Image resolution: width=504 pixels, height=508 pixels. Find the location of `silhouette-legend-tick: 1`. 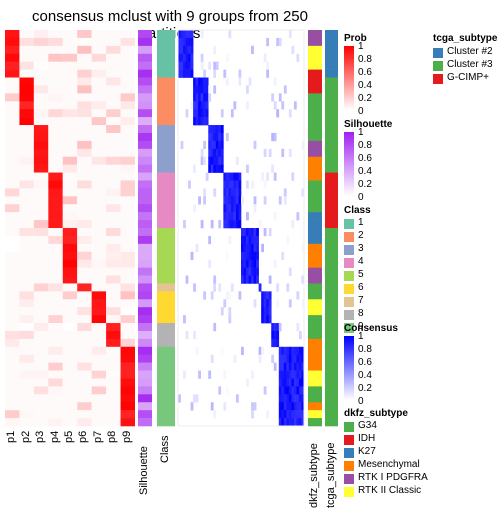

silhouette-legend-tick: 1 is located at coordinates (361, 132).